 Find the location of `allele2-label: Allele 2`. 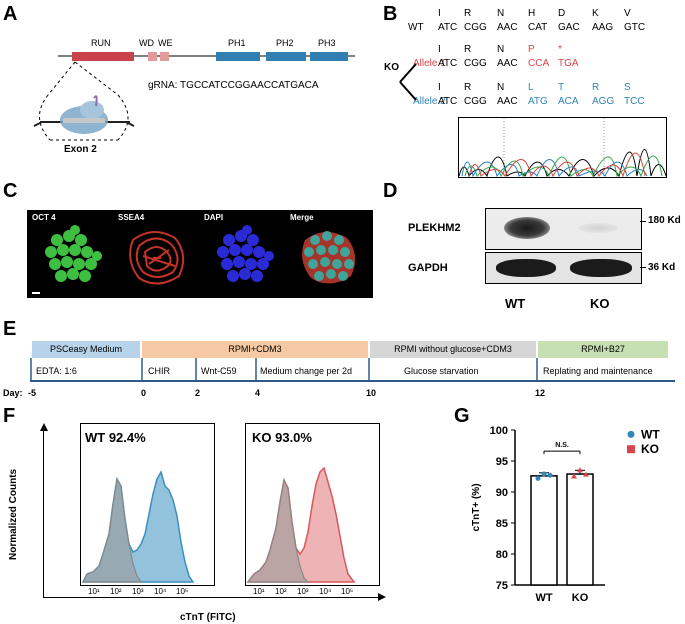

allele2-label: Allele 2 is located at coordinates (429, 101).